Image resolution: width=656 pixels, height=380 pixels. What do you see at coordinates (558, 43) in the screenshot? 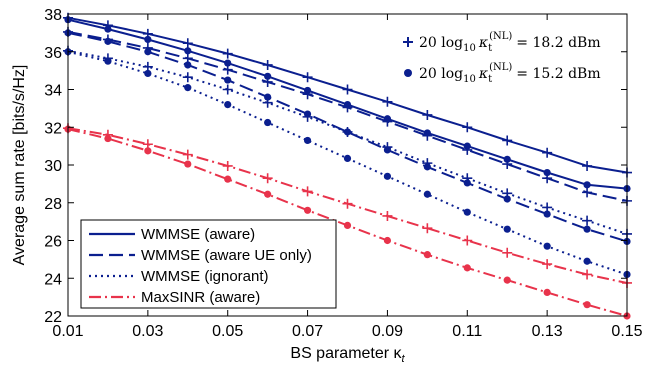
I see `marker-legend-value: = 18.2 dBm` at bounding box center [558, 43].